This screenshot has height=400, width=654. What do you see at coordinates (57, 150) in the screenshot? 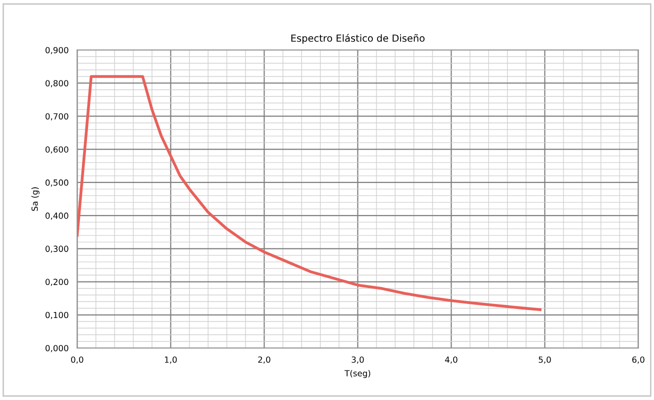
I see `y-tick-label: 0,600` at bounding box center [57, 150].